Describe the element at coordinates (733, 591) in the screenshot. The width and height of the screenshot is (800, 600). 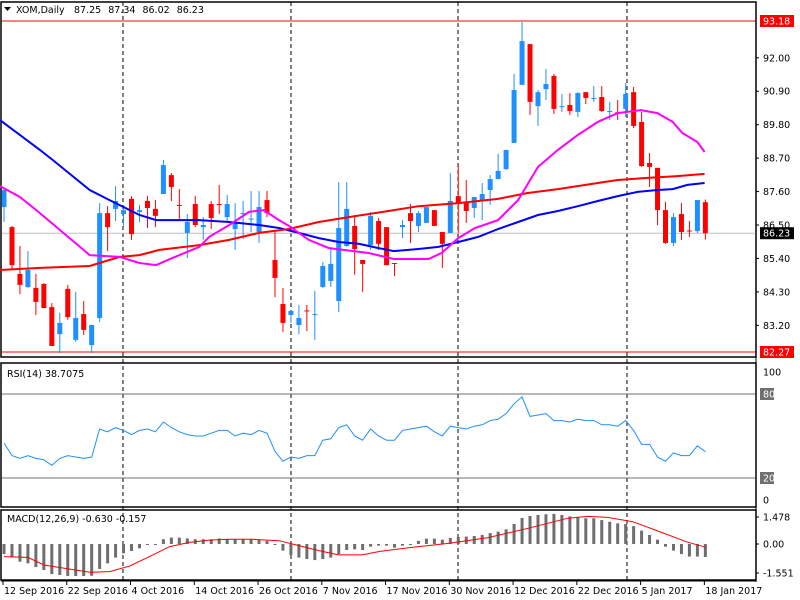
I see `date-label: 18 Jan 2017` at that location.